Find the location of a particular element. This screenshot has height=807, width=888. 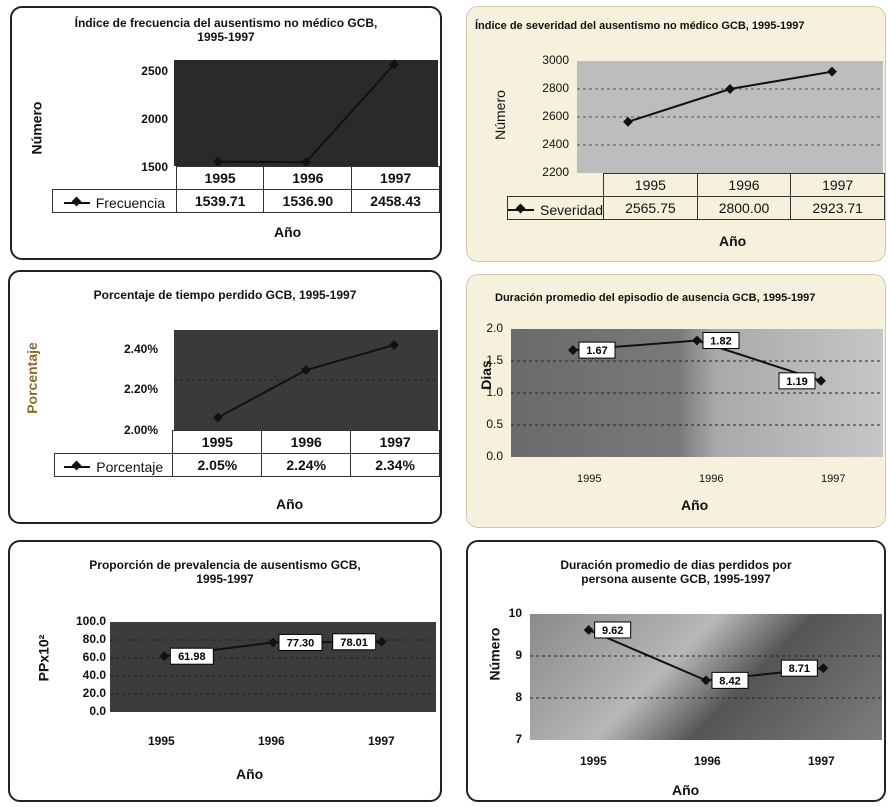

chart1-plot-area is located at coordinates (306, 113).